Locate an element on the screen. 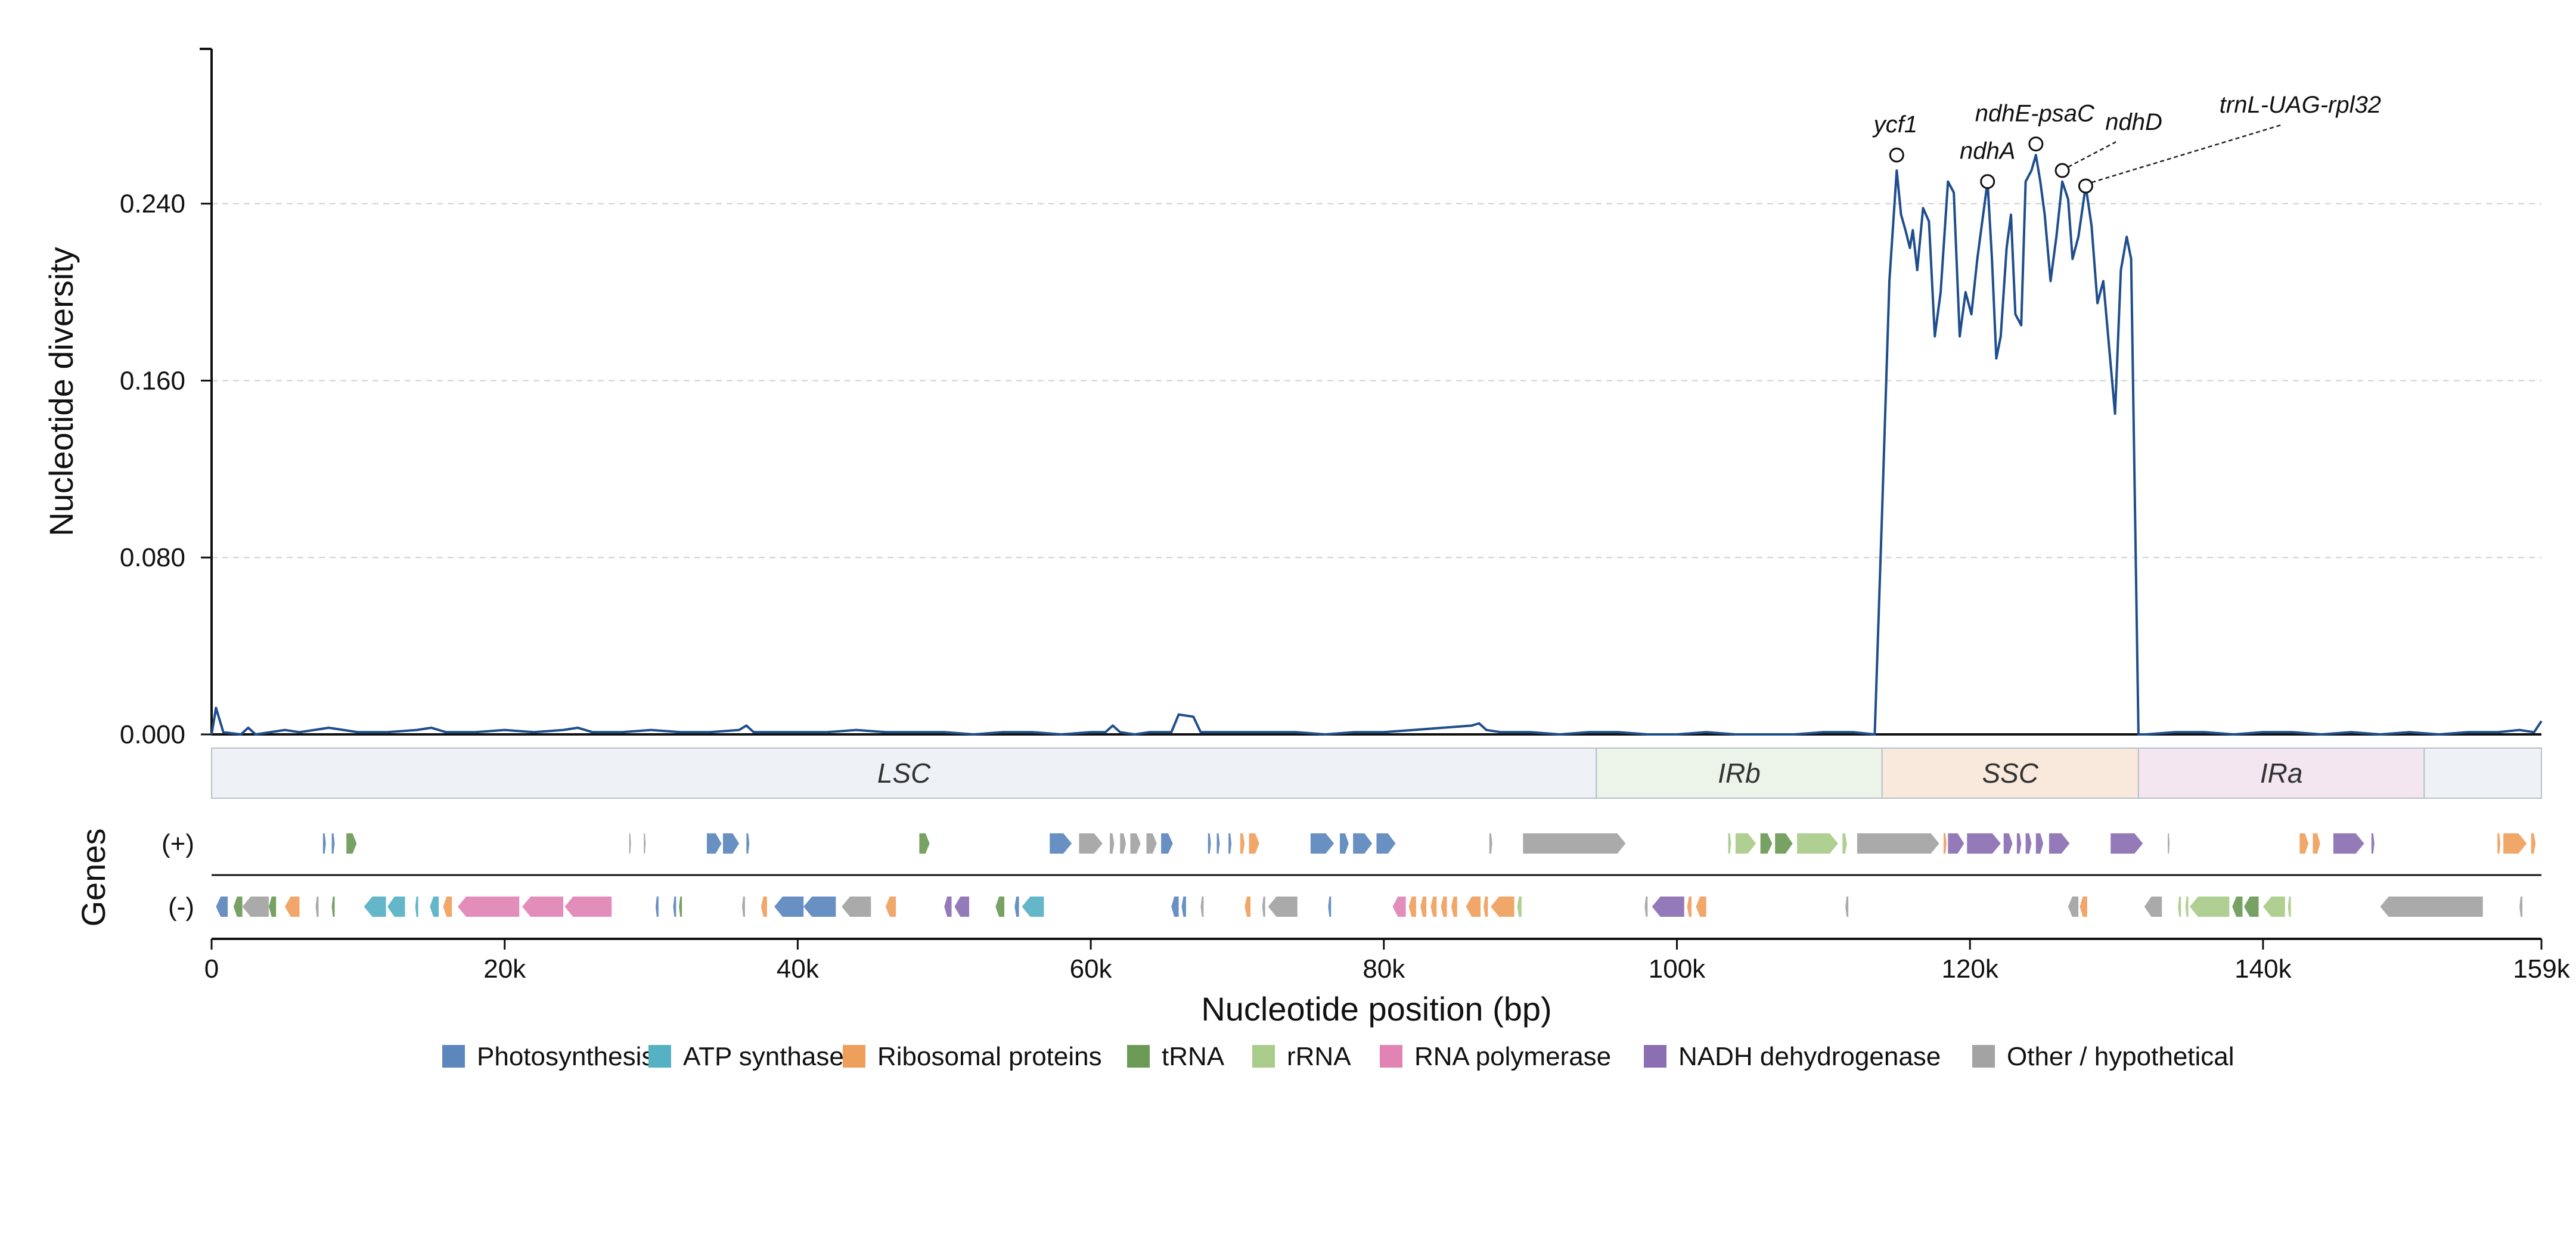 This screenshot has width=2576, height=1253. plus-strand-label: (+) is located at coordinates (178, 843).